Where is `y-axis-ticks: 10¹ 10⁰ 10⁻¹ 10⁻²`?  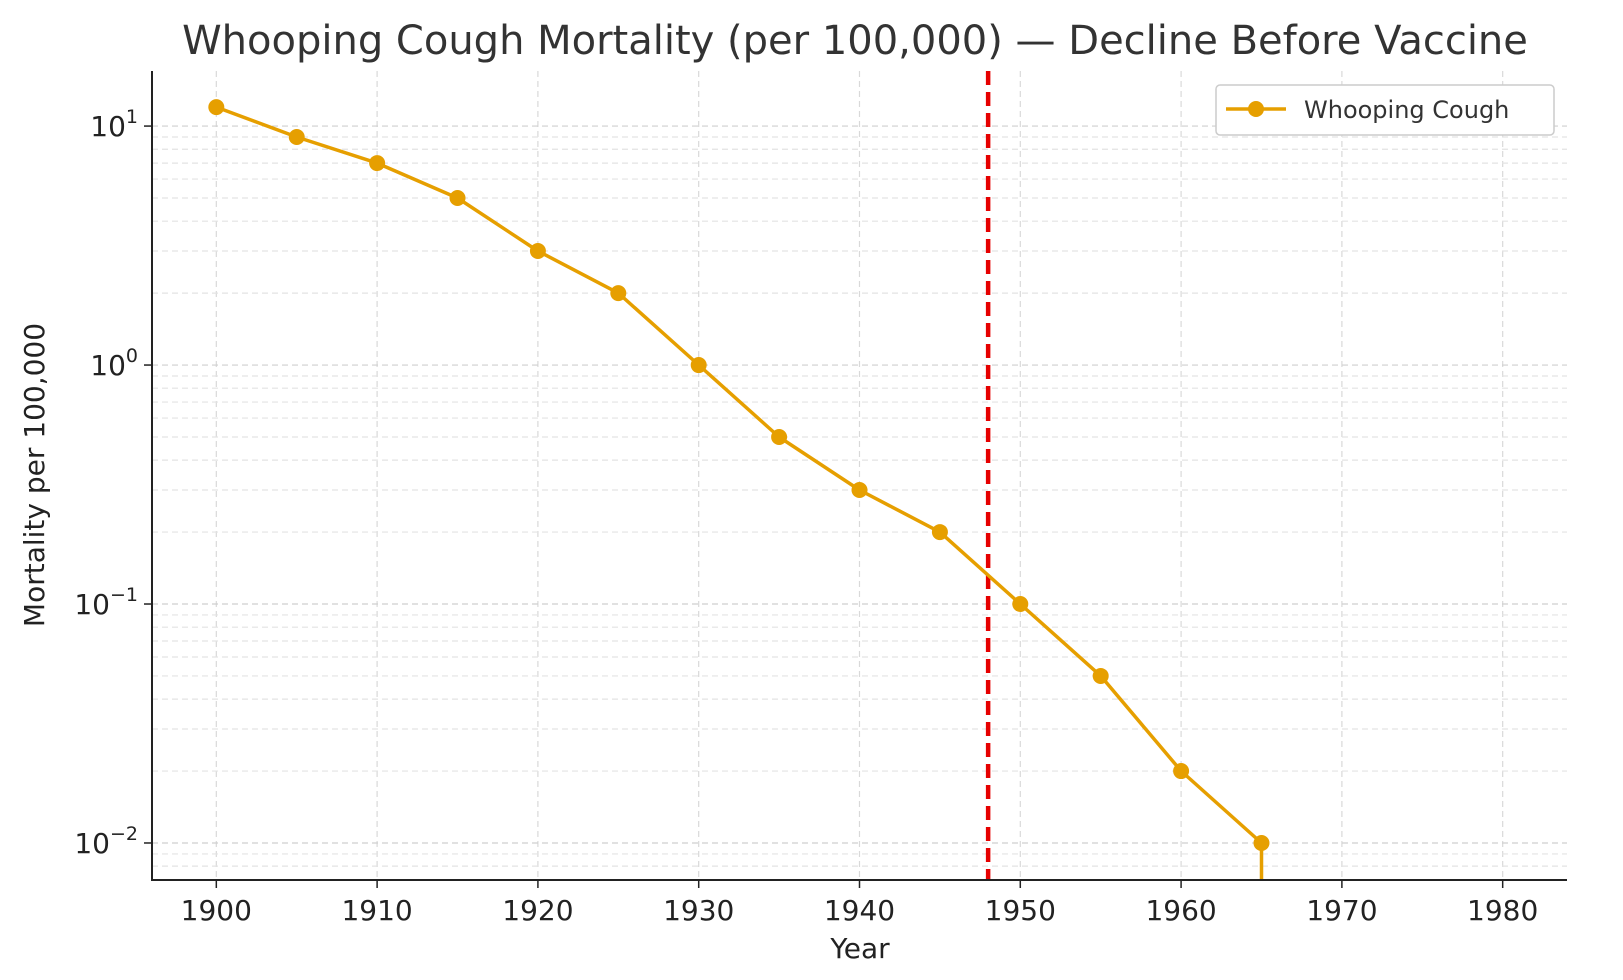 y-axis-ticks: 10¹ 10⁰ 10⁻¹ 10⁻² is located at coordinates (113, 483).